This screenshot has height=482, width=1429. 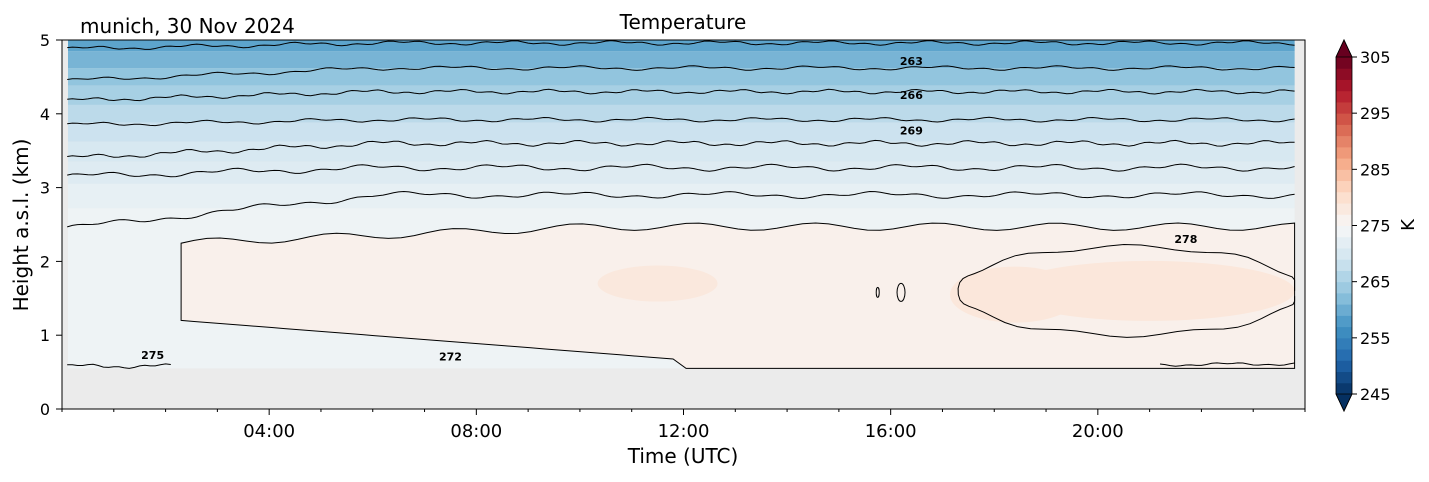 I want to click on contour-label: 263, so click(x=911, y=61).